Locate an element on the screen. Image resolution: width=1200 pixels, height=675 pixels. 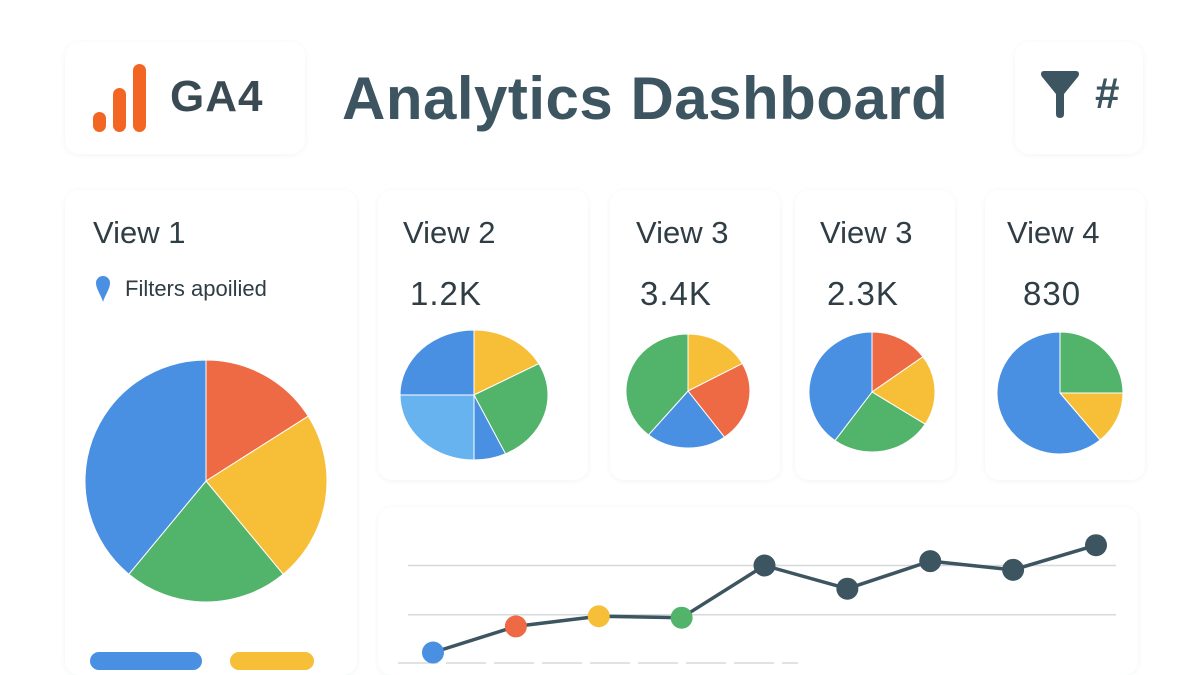
hash-icon: # is located at coordinates (1107, 93).